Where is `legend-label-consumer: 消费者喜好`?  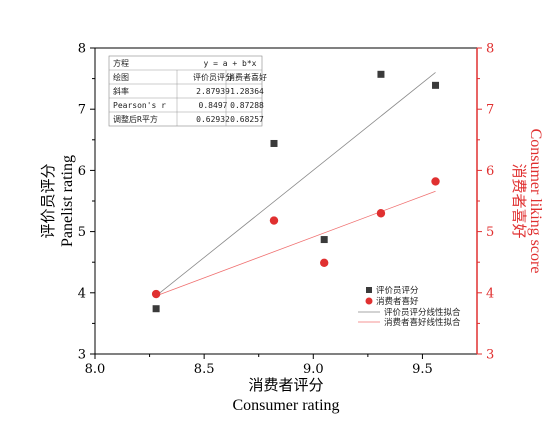 legend-label-consumer: 消费者喜好 is located at coordinates (397, 301).